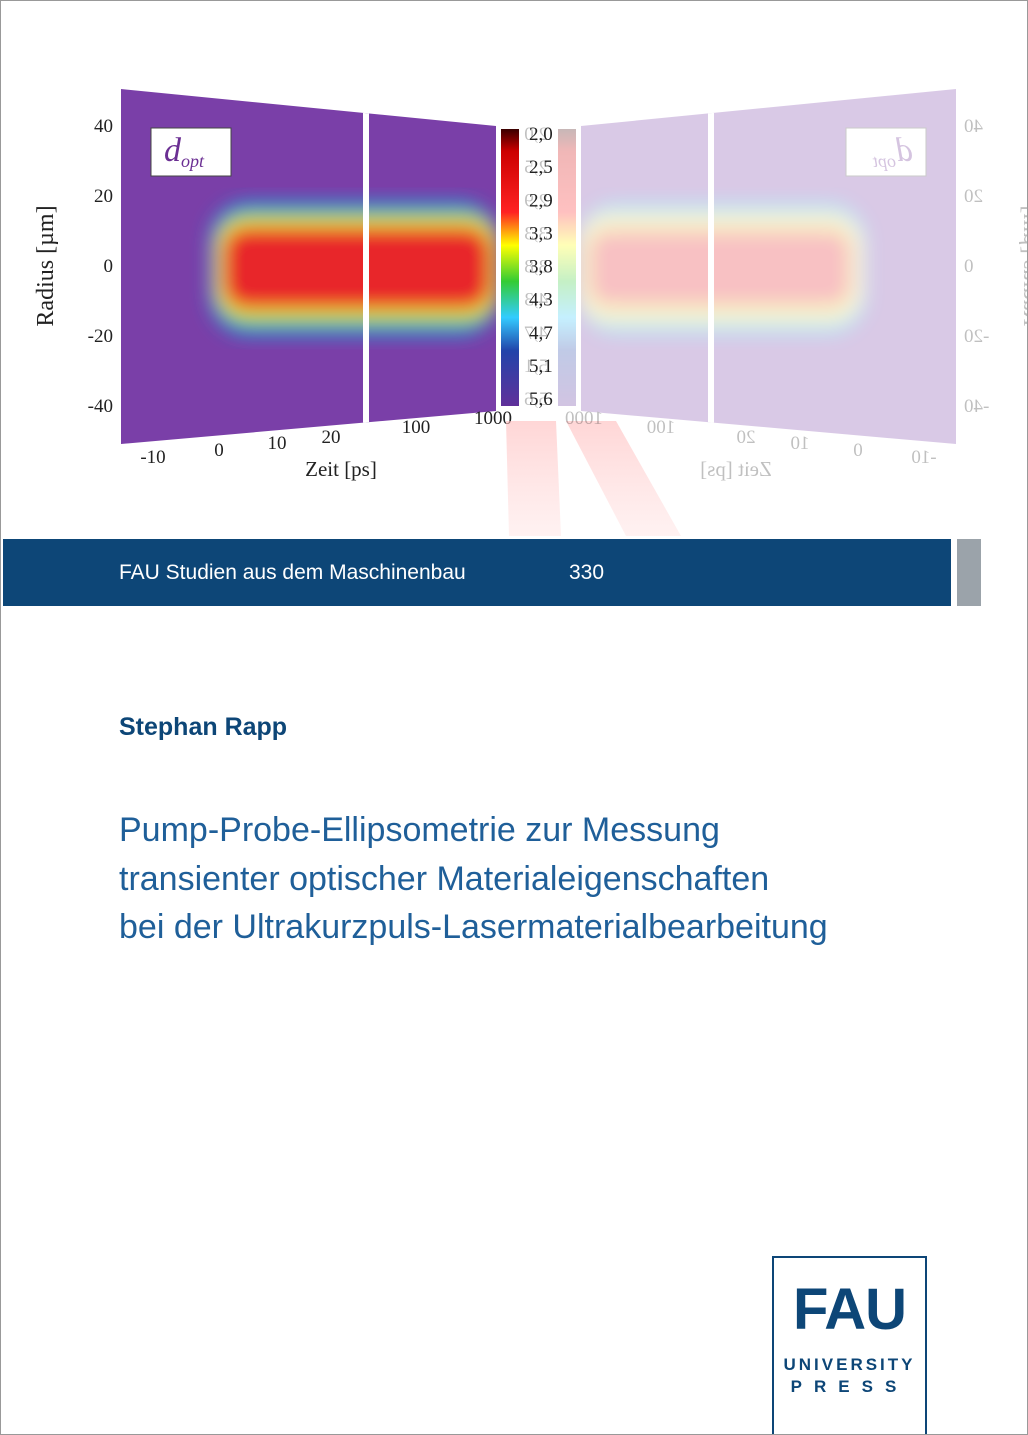 The width and height of the screenshot is (1028, 1435). What do you see at coordinates (849, 1345) in the screenshot?
I see `publisher-logo: FAU UNIVERSITY PRESS` at bounding box center [849, 1345].